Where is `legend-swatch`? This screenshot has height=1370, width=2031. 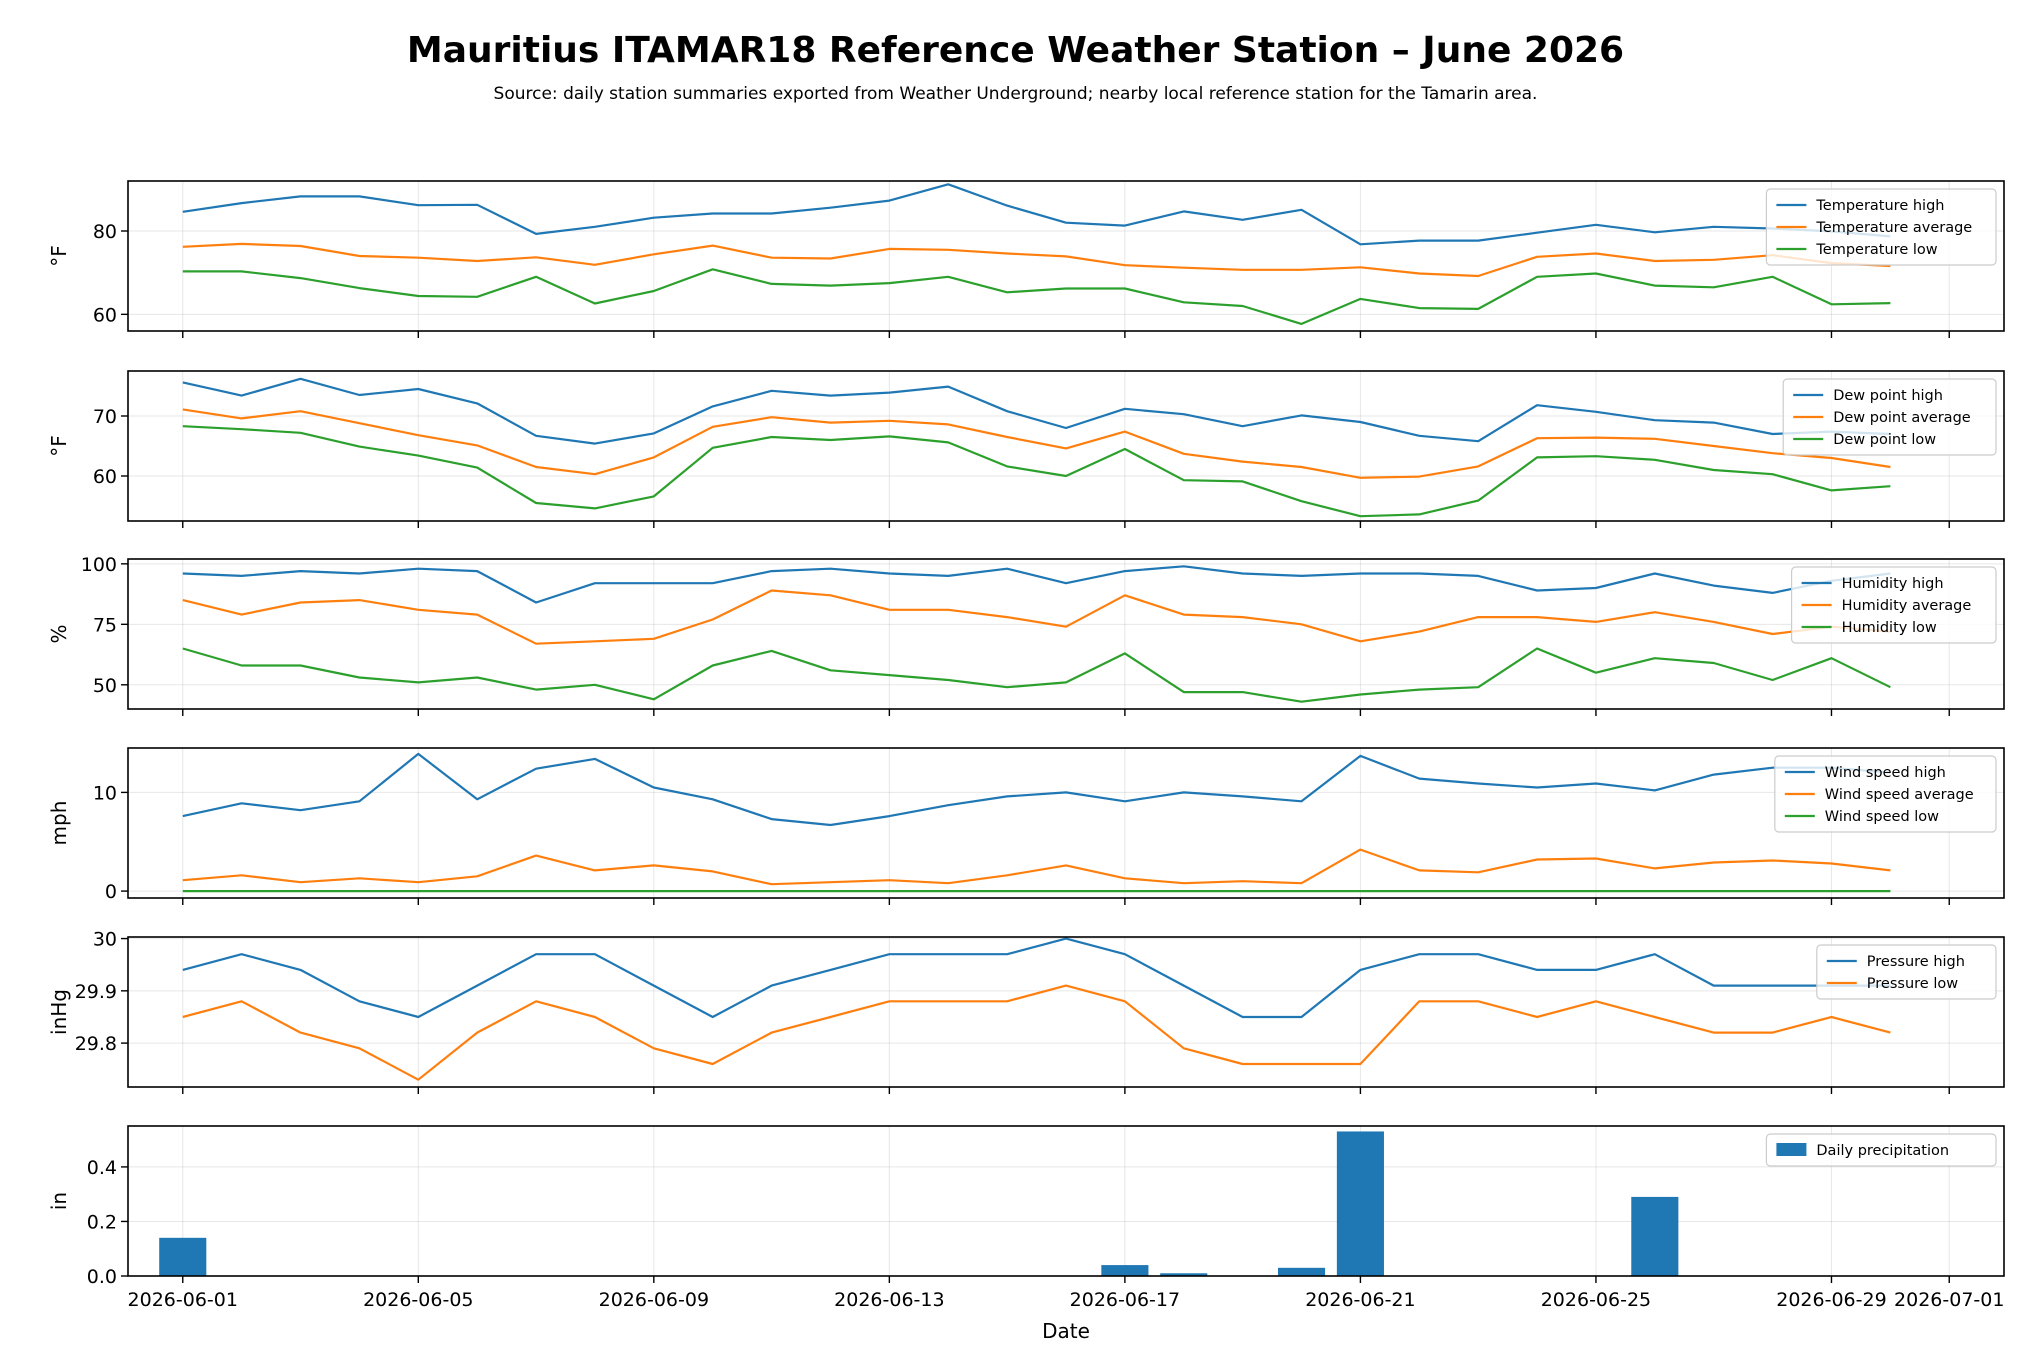
legend-swatch is located at coordinates (1791, 1149).